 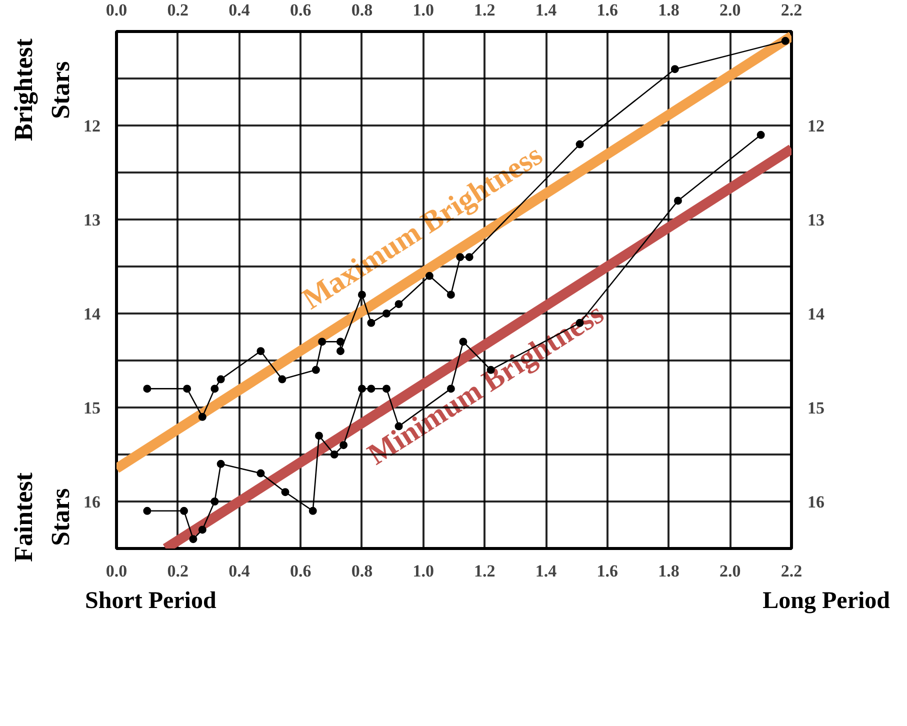 What do you see at coordinates (423, 571) in the screenshot?
I see `x2-tick-label: 1.0` at bounding box center [423, 571].